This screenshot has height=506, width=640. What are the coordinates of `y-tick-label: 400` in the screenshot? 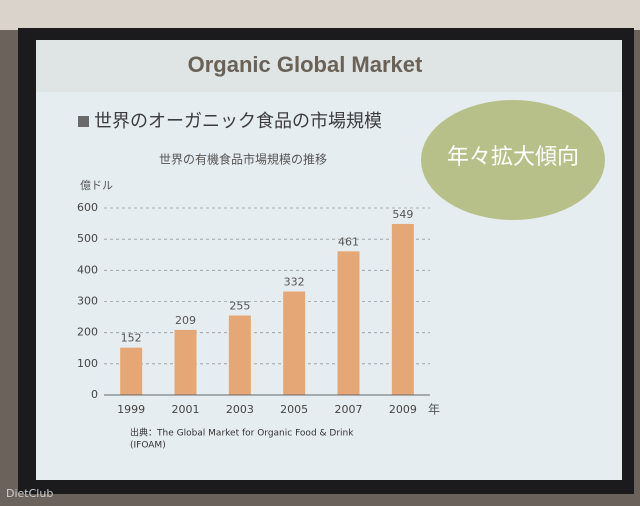 It's located at (87, 269).